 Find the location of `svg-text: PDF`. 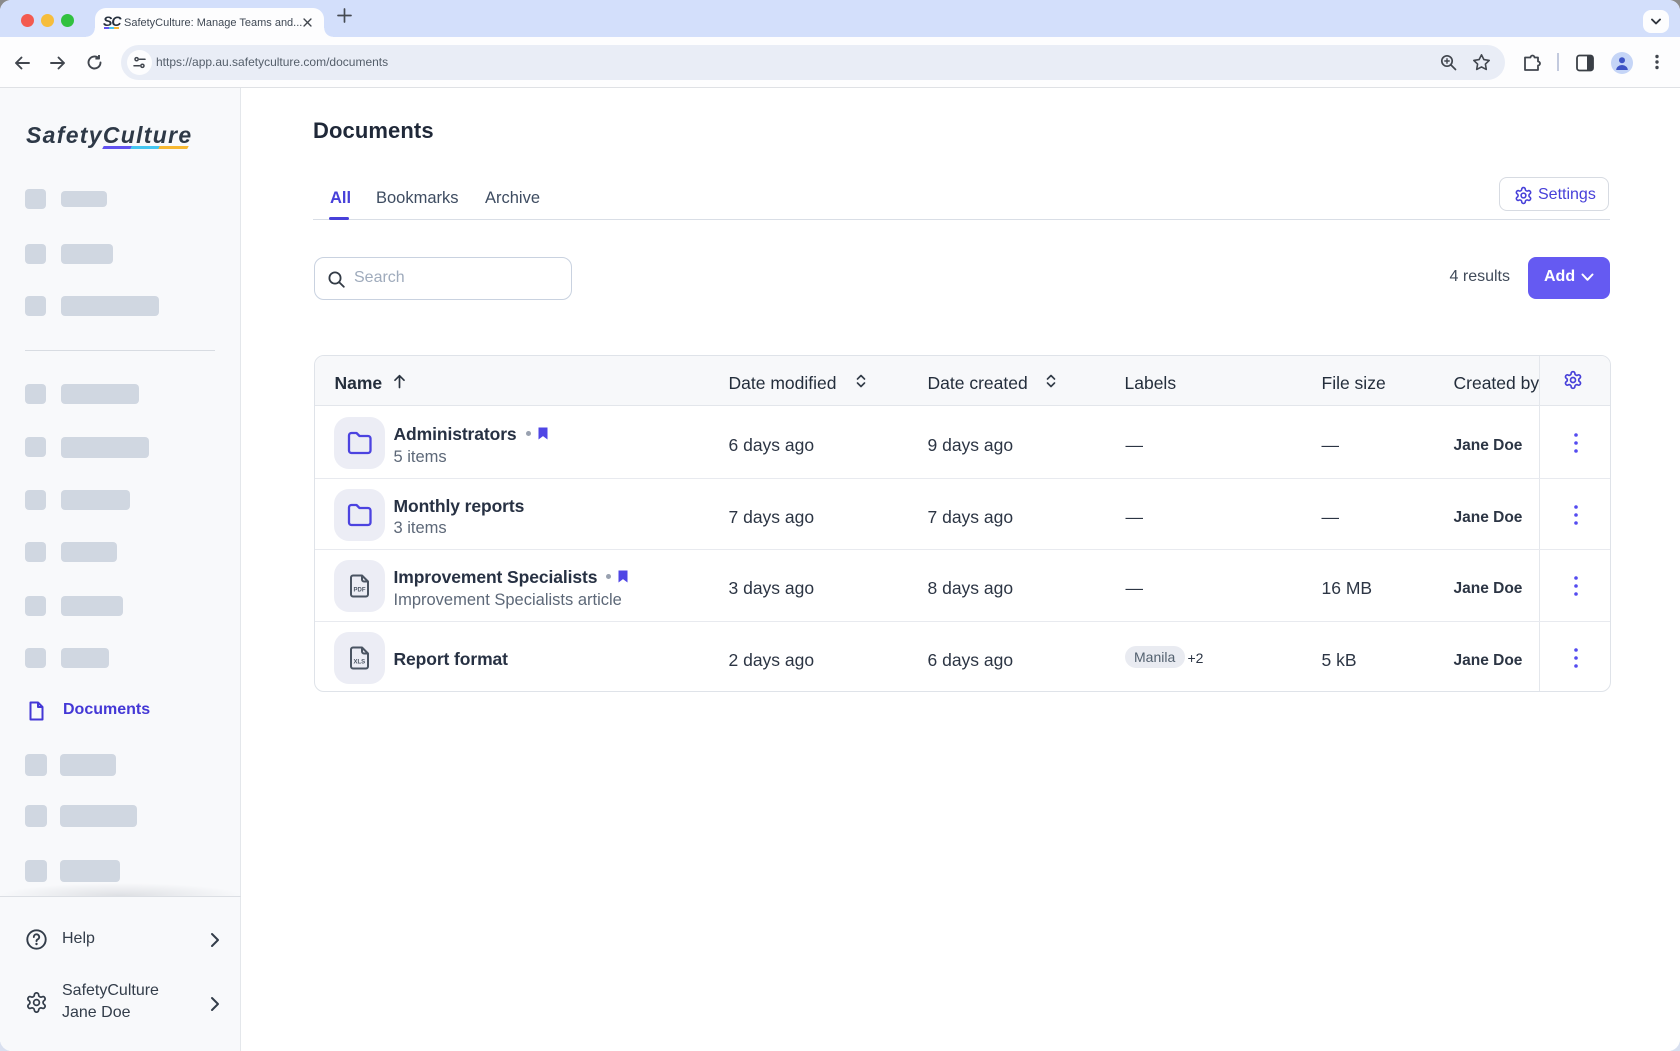

svg-text: PDF is located at coordinates (359, 591).